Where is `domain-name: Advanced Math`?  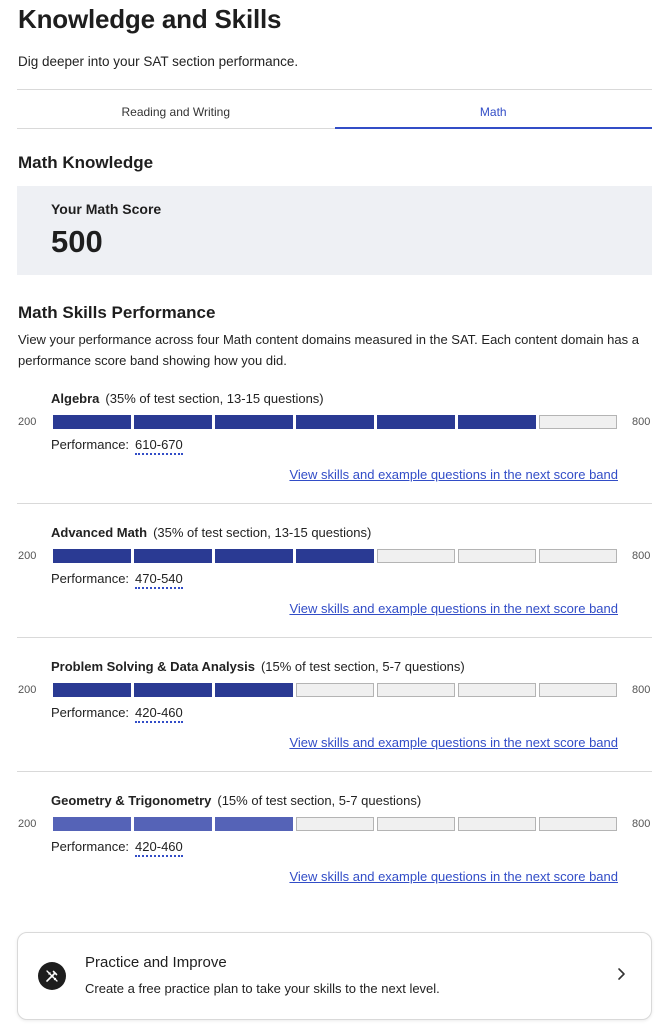 domain-name: Advanced Math is located at coordinates (99, 532).